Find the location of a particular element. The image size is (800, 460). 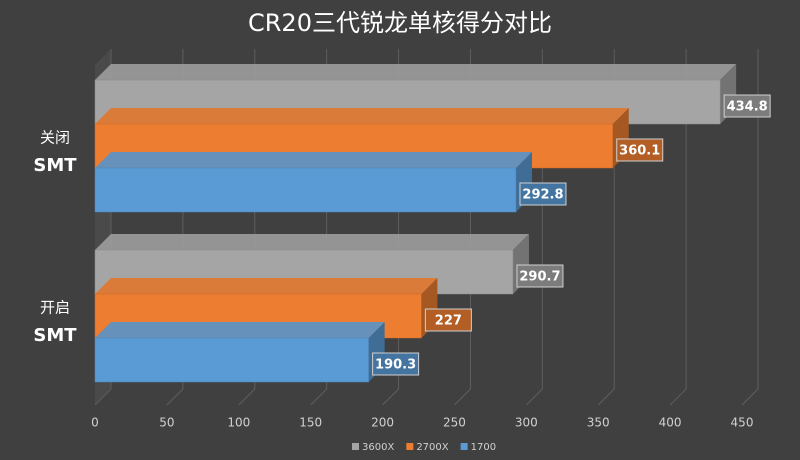

x-tick-label: 200 is located at coordinates (382, 423).